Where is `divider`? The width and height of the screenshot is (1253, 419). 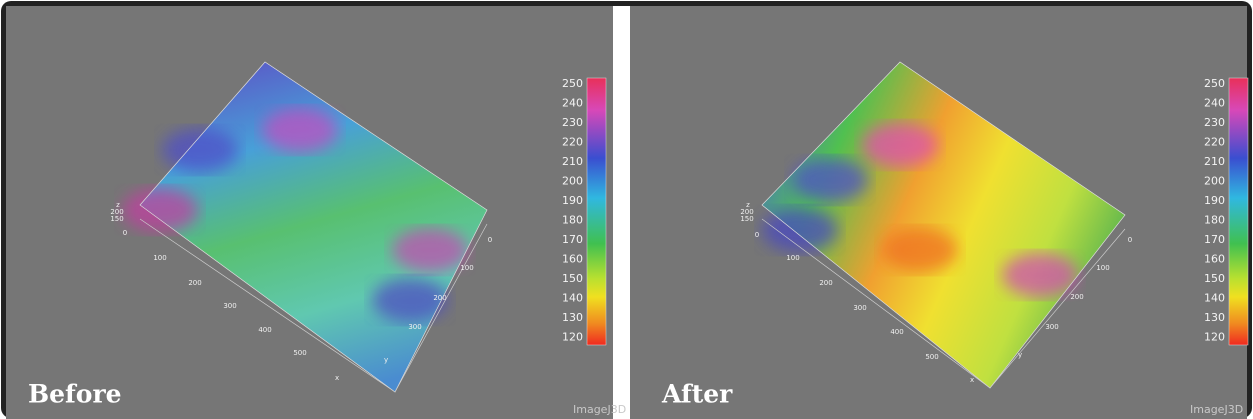 divider is located at coordinates (621, 212).